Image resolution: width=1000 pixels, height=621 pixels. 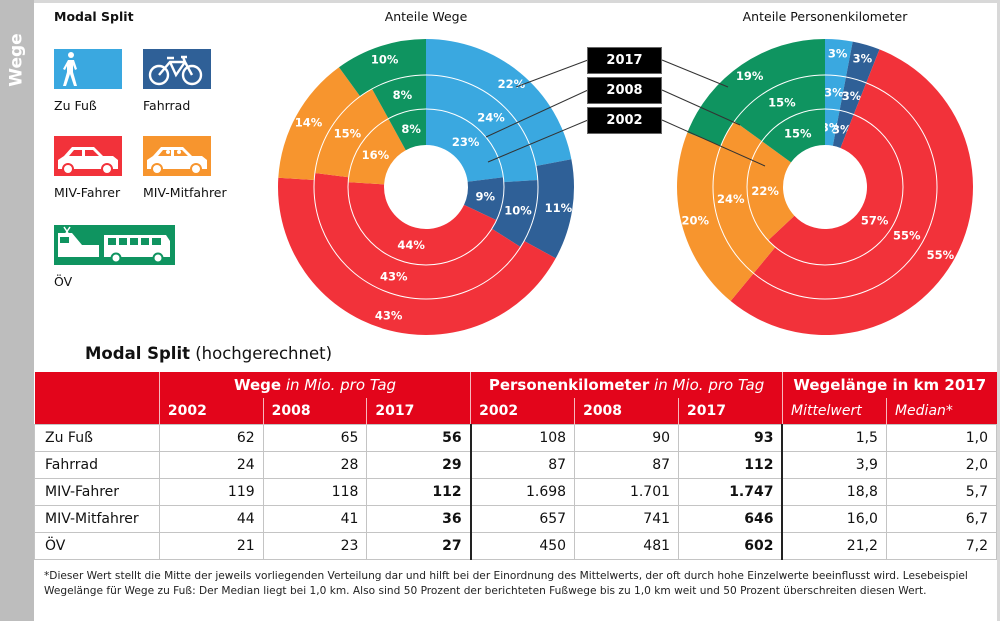 What do you see at coordinates (627, 491) in the screenshot?
I see `table-cell: 1.701` at bounding box center [627, 491].